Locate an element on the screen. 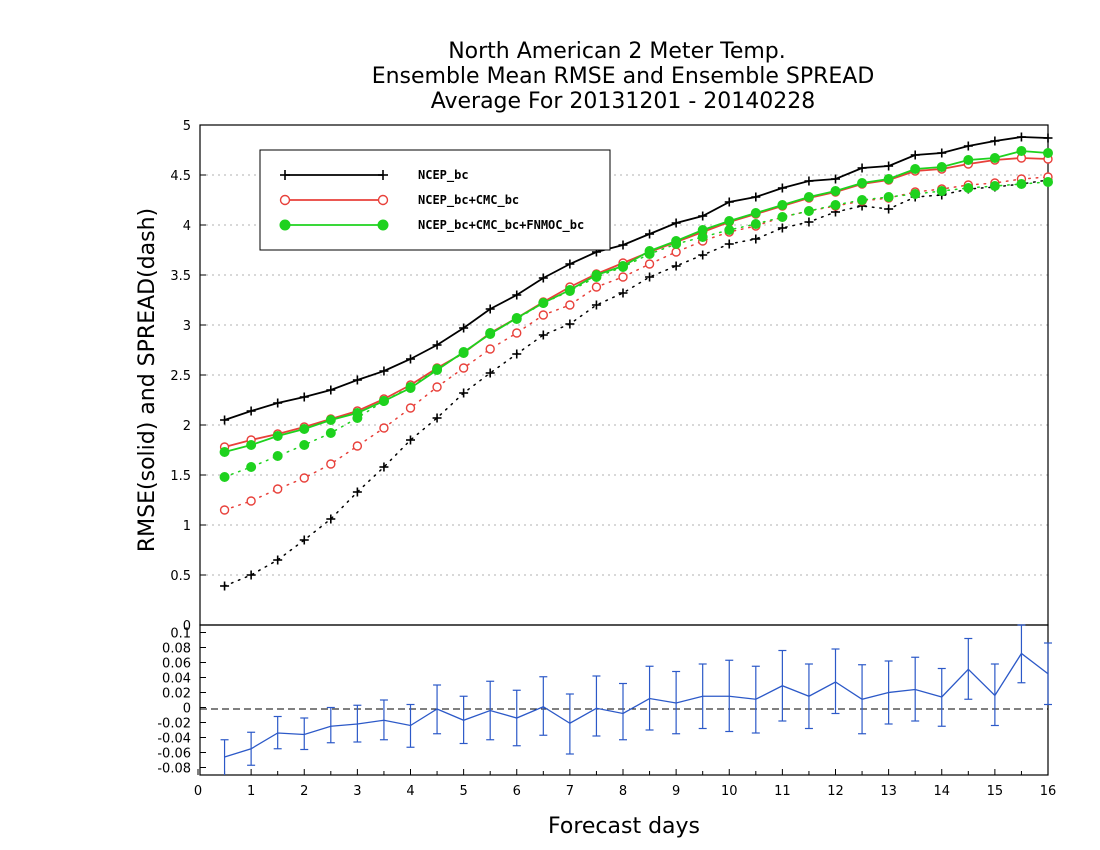  x-tick-label: 10 is located at coordinates (729, 791).